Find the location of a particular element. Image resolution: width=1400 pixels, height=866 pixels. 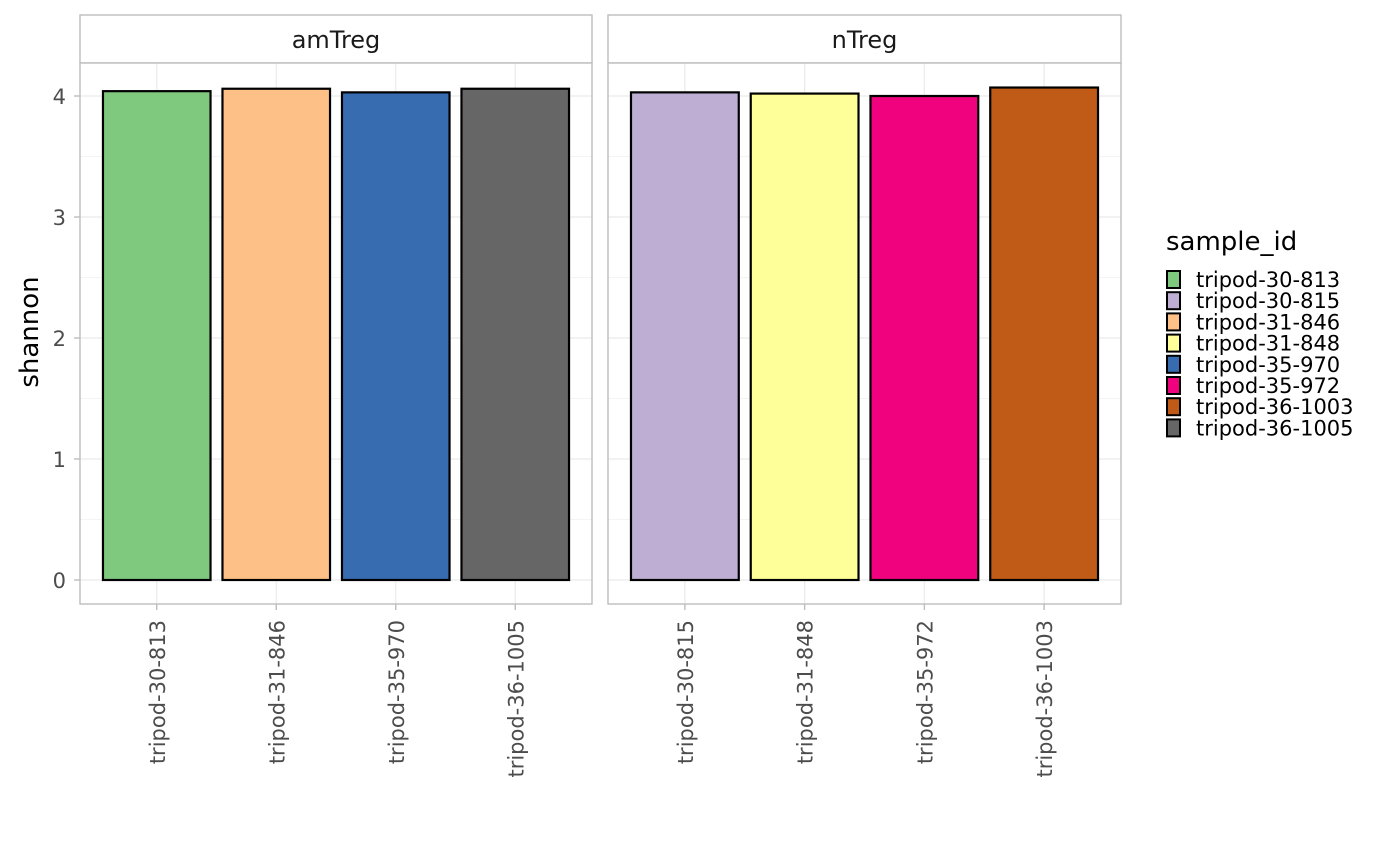

x-tick-label: tripod-30-815 is located at coordinates (686, 692).